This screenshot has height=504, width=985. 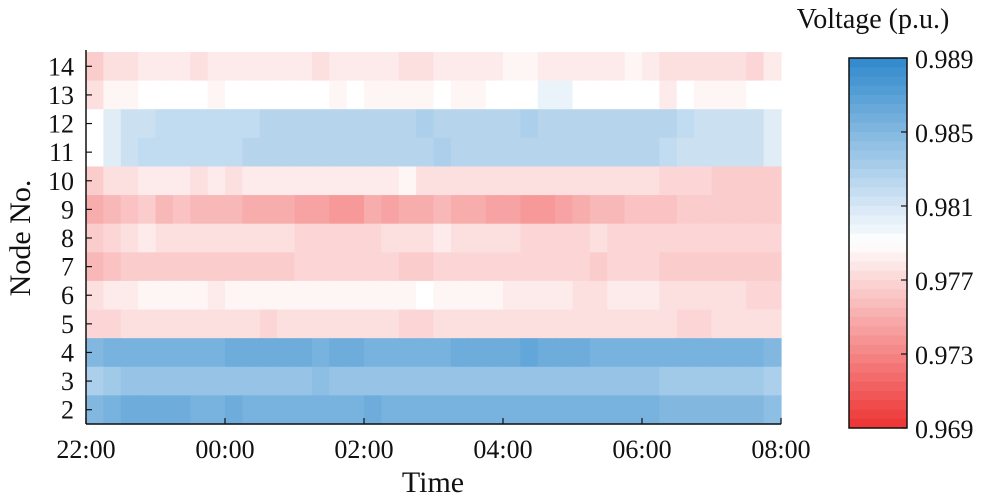 What do you see at coordinates (944, 244) in the screenshot?
I see `colorbar-tick-labels: 0.989 0.985 0.981 0.977 0.973 0.969` at bounding box center [944, 244].